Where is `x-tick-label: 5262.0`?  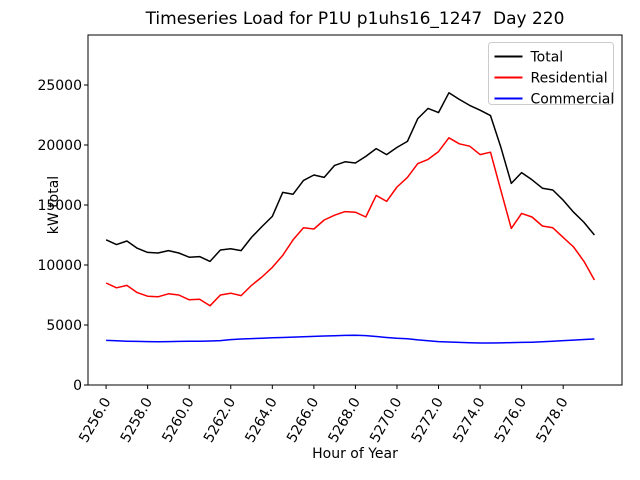 x-tick-label: 5262.0 is located at coordinates (220, 420).